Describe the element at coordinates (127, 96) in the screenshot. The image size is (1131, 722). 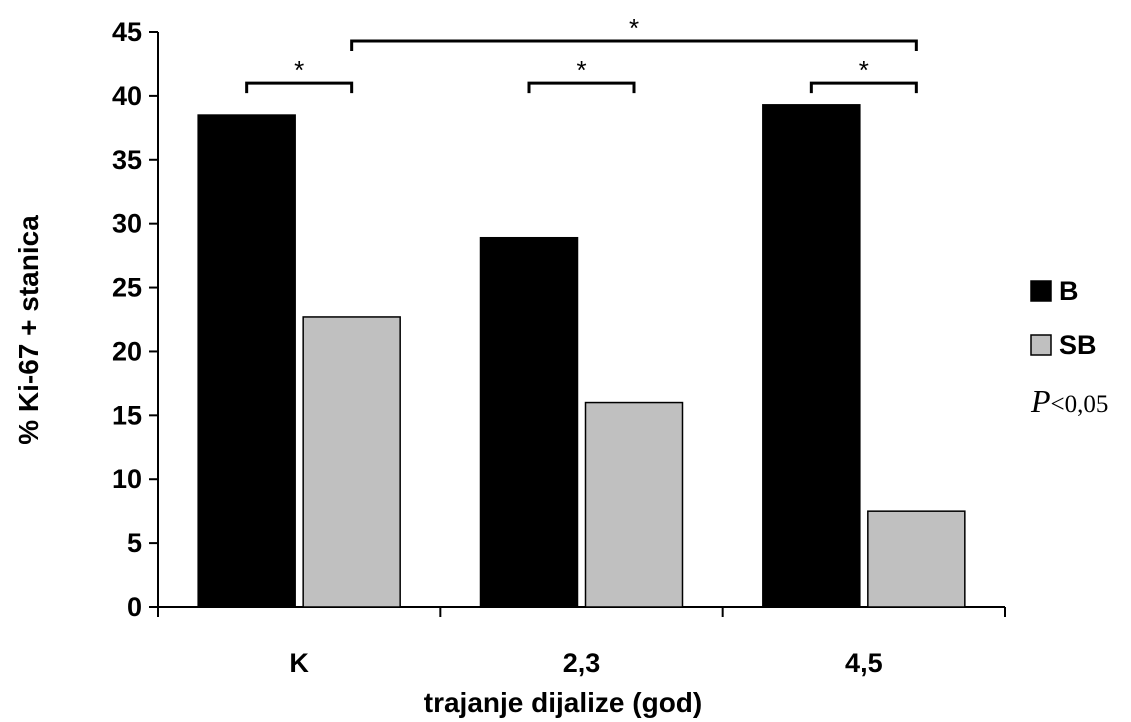
I see `y-tick-label: 40` at that location.